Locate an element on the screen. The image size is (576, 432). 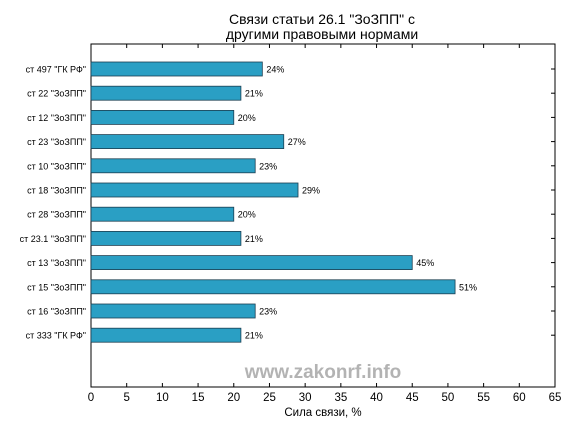
y-tick-label-3: ст 23 "ЗоЗПП" is located at coordinates (56, 142).